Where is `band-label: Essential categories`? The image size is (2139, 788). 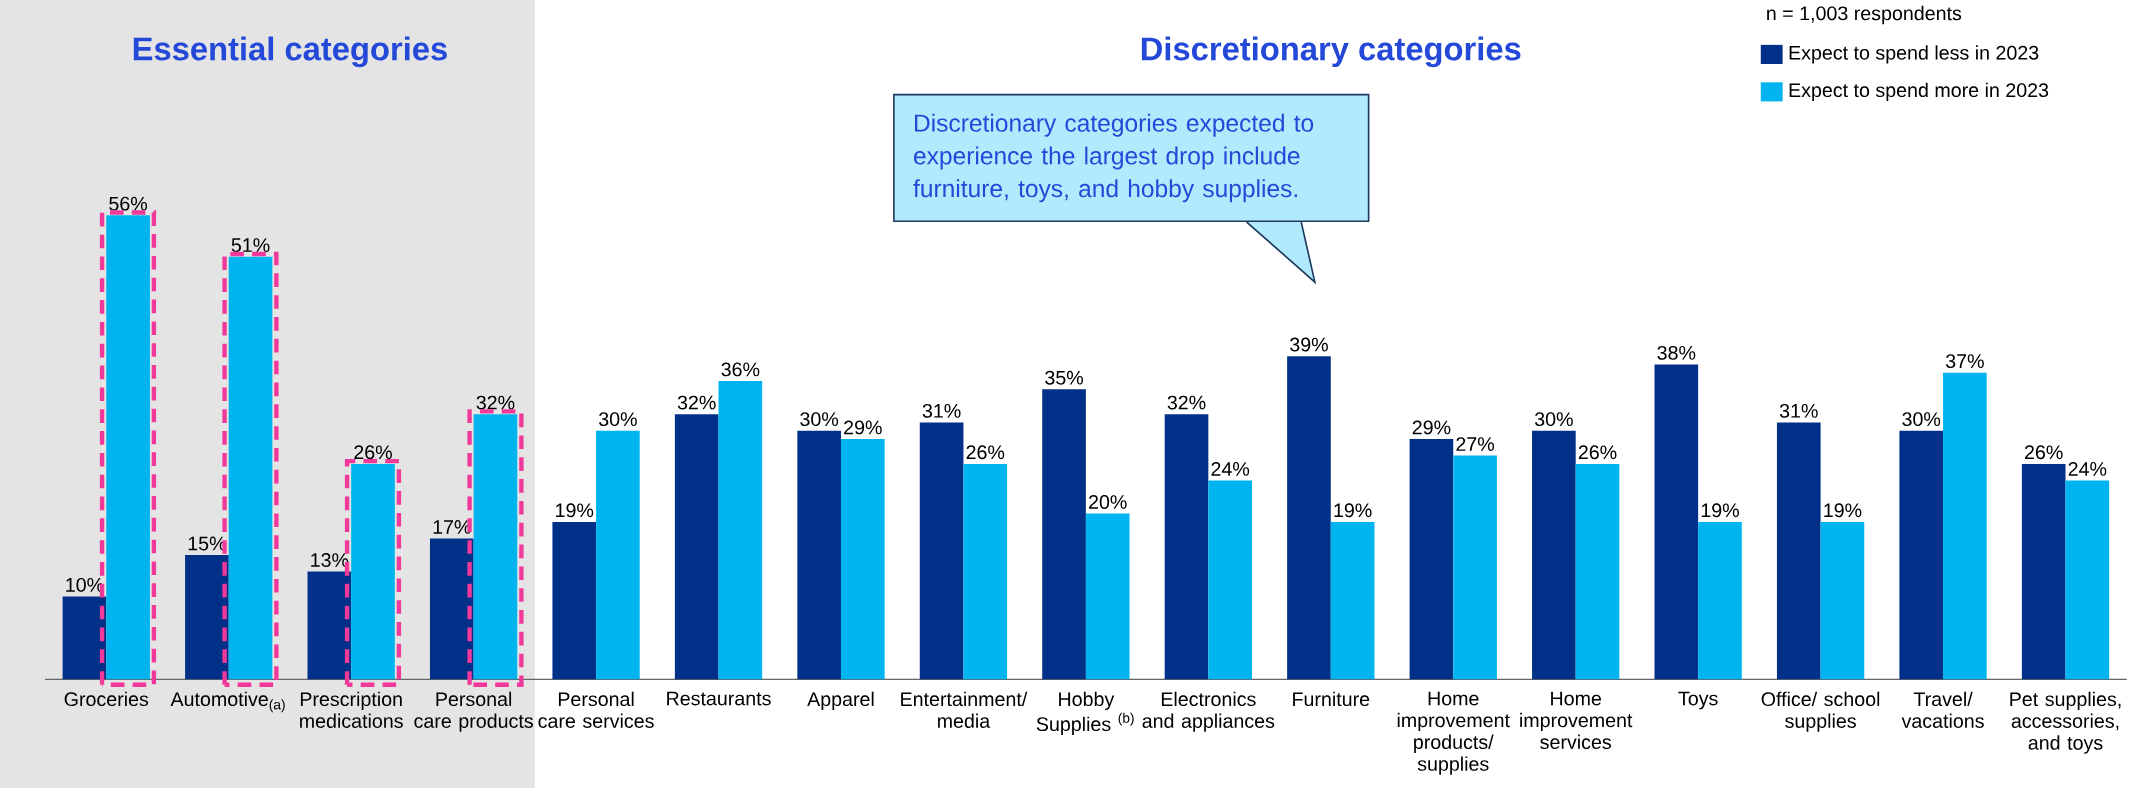 band-label: Essential categories is located at coordinates (290, 51).